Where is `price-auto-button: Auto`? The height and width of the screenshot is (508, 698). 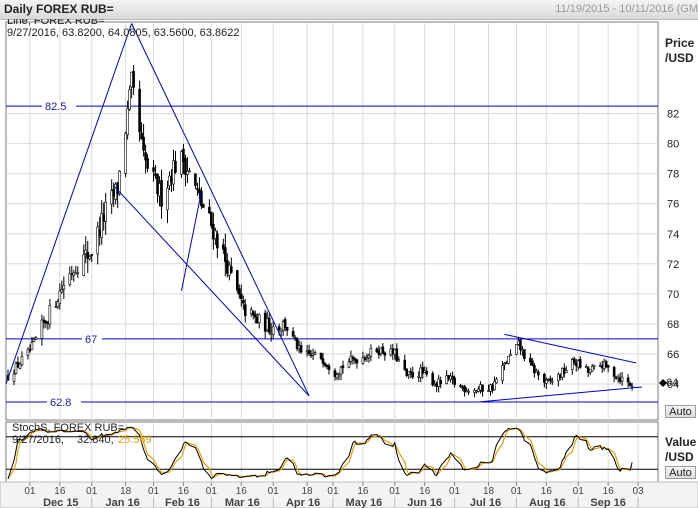 price-auto-button: Auto is located at coordinates (680, 411).